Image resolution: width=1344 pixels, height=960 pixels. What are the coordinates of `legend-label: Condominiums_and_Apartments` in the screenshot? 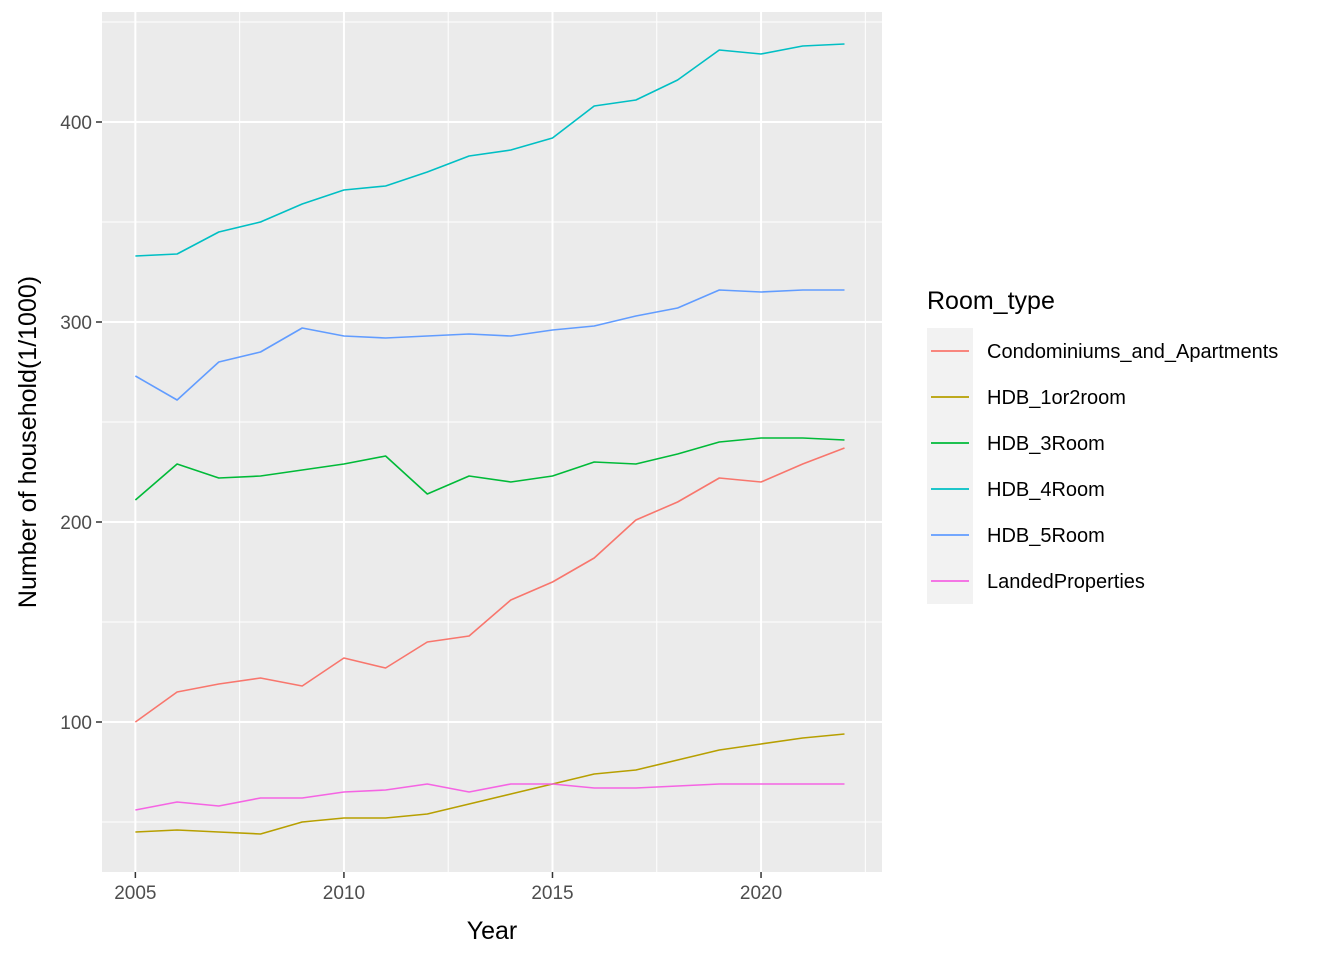 It's located at (1132, 352).